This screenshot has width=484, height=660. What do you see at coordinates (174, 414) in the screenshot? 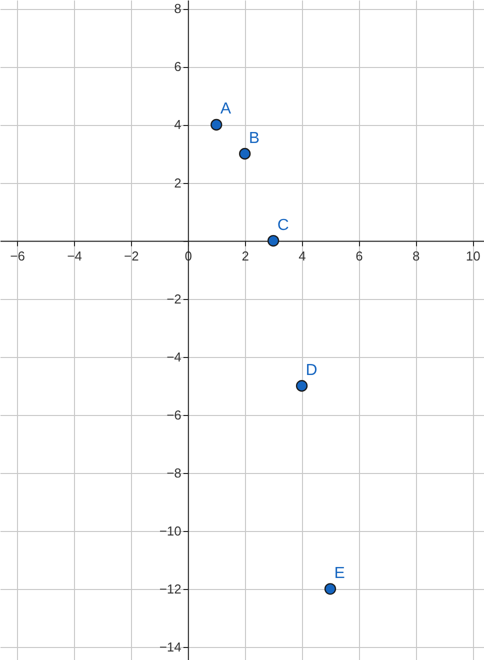
I see `y-tick-label: −6` at bounding box center [174, 414].